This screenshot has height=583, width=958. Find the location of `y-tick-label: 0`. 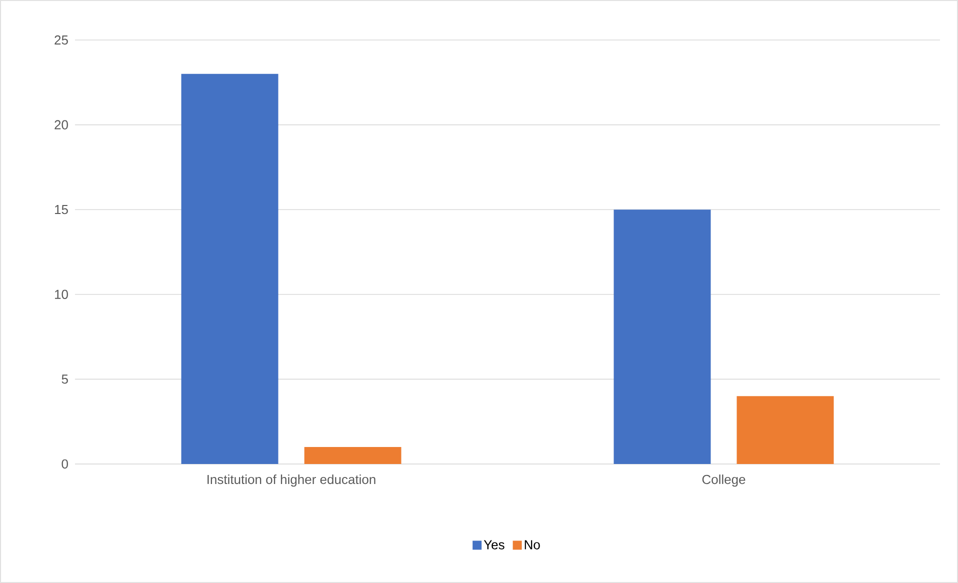

y-tick-label: 0 is located at coordinates (65, 464).